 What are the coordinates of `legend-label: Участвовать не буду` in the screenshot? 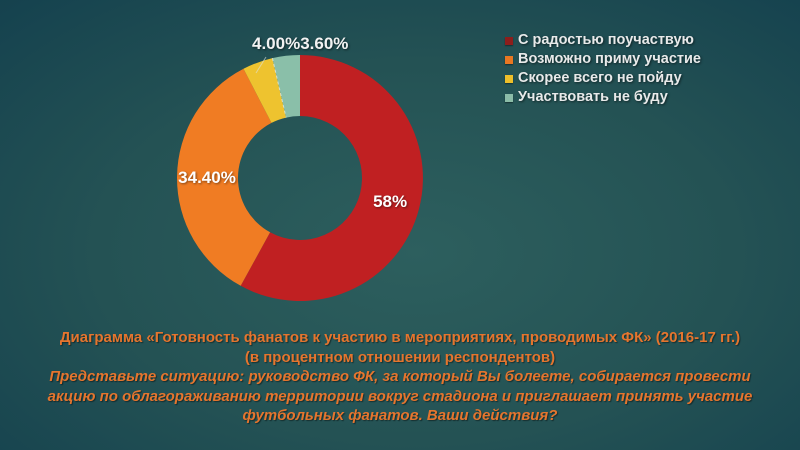 It's located at (593, 97).